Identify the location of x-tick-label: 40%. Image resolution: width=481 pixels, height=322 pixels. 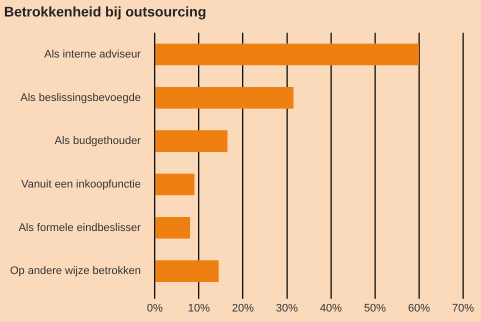
(331, 308).